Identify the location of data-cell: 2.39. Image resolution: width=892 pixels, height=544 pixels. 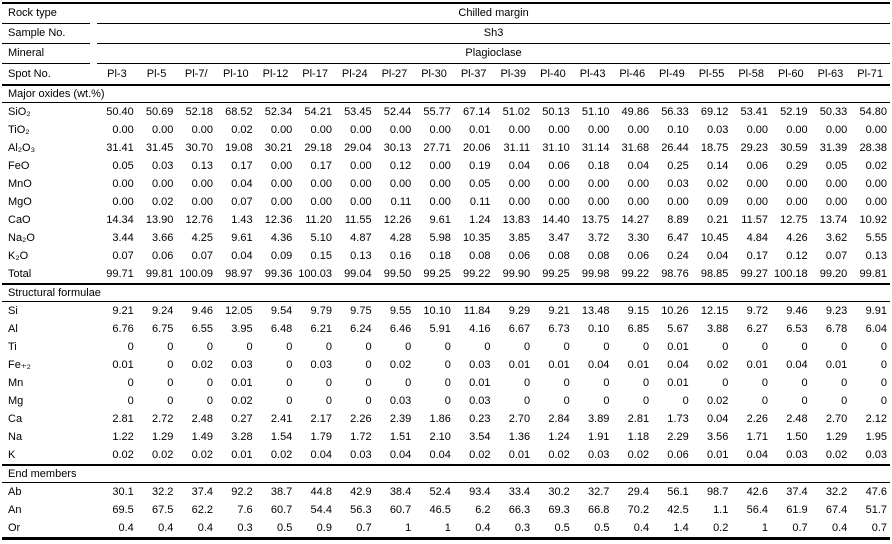
(400, 418).